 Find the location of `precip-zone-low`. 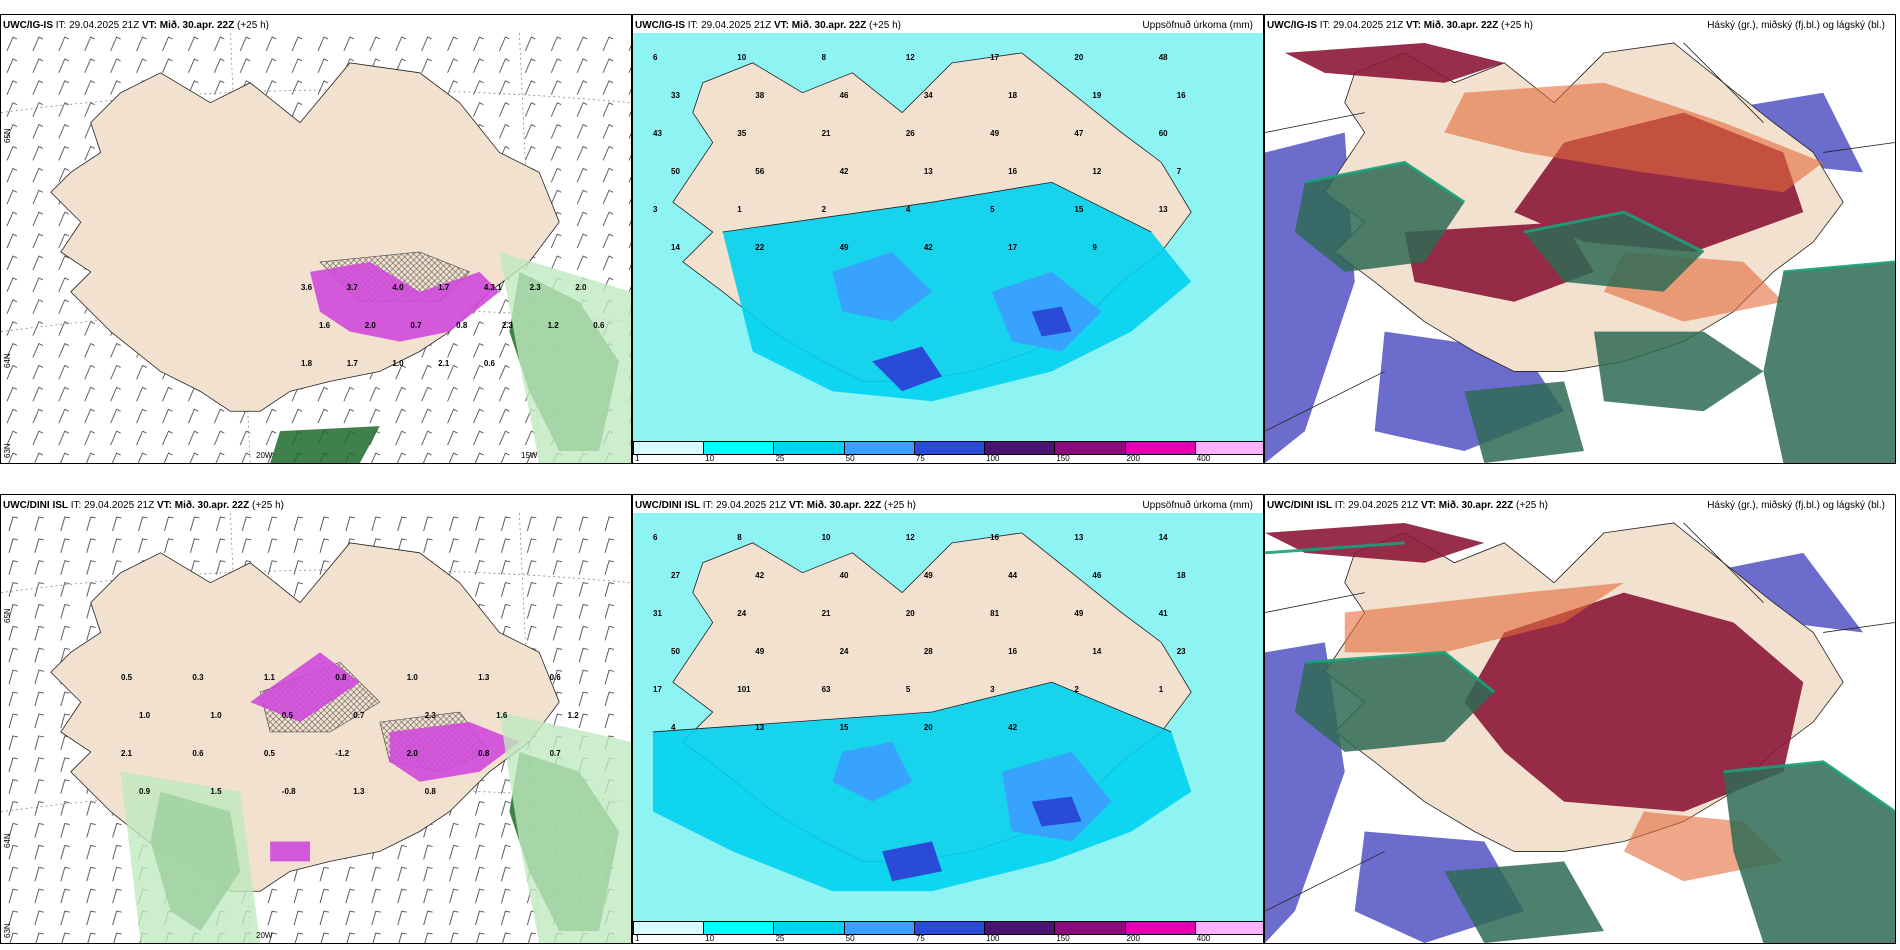

precip-zone-low is located at coordinates (922, 787).